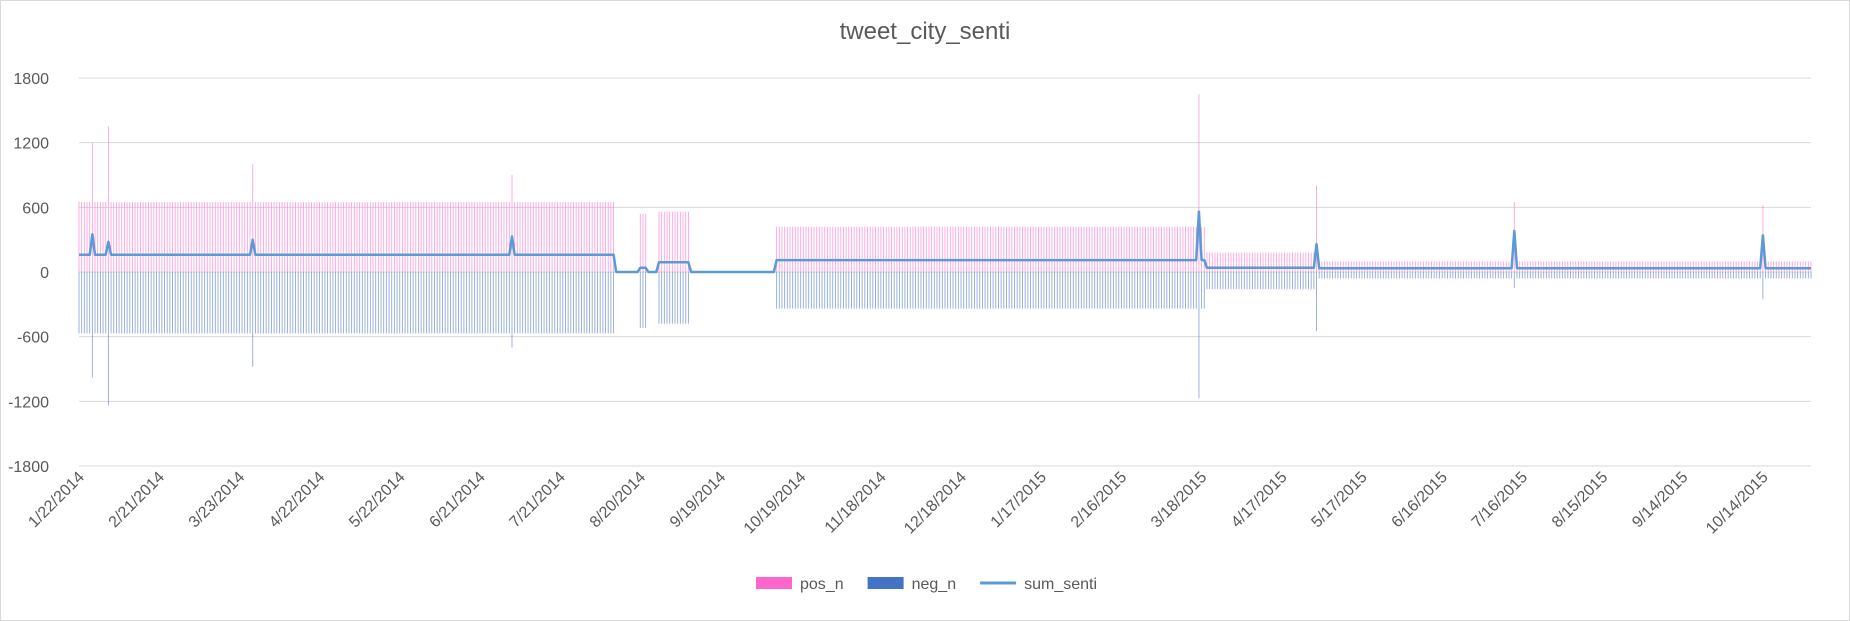 The image size is (1850, 621). What do you see at coordinates (1580, 500) in the screenshot?
I see `x-tick-label: 8/15/2015` at bounding box center [1580, 500].